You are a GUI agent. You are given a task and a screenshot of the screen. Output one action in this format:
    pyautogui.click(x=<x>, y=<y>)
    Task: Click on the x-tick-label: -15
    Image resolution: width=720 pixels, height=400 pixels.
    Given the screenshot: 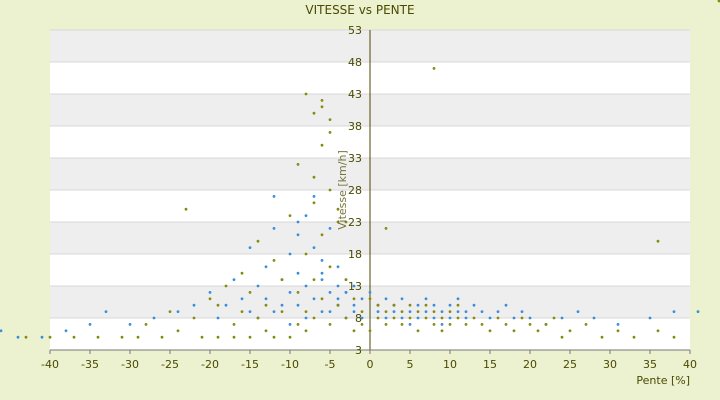 What is the action you would take?
    pyautogui.click(x=250, y=364)
    